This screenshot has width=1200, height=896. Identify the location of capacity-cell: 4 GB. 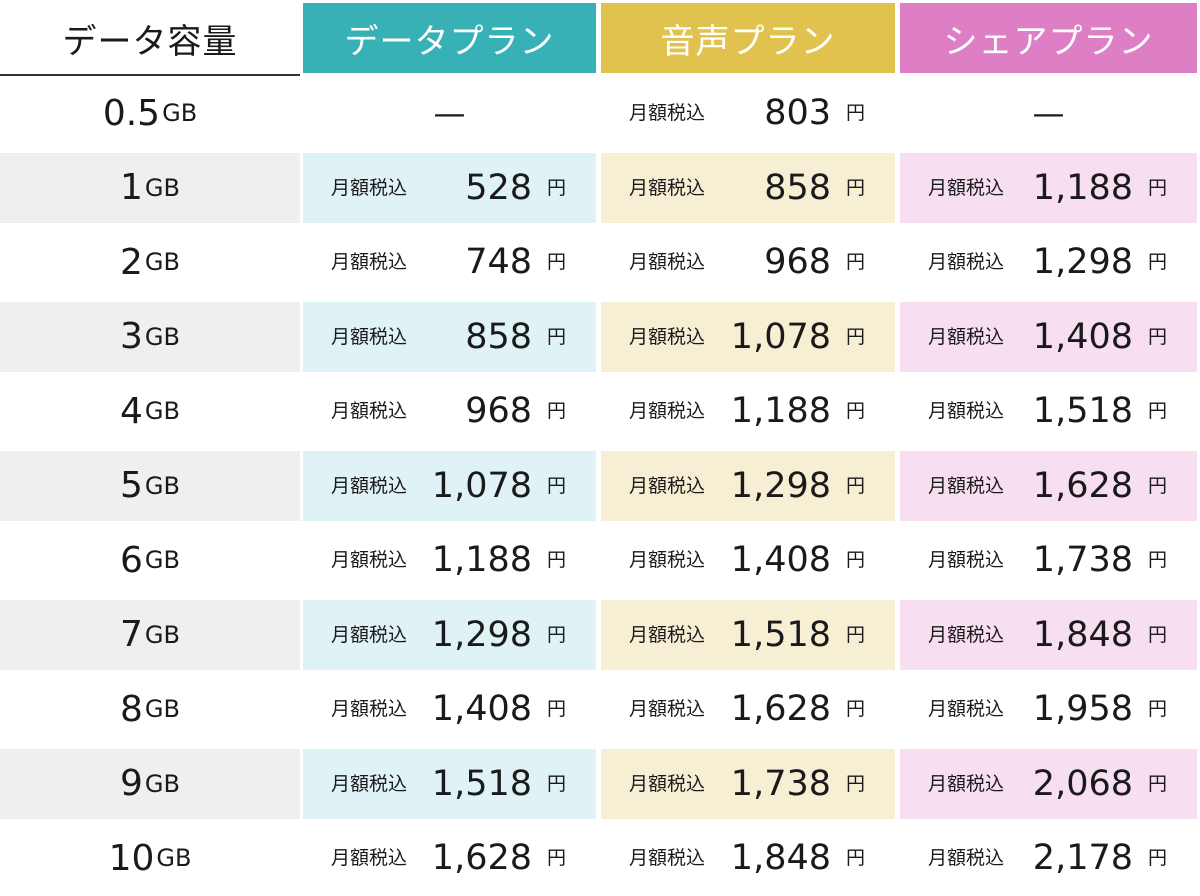
(150, 411).